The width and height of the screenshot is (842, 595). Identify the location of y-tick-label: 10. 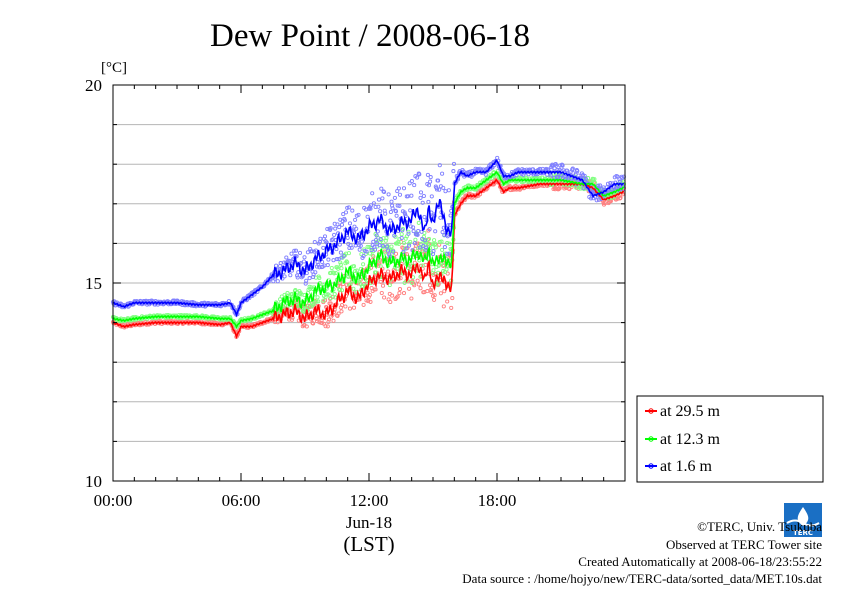
(93, 481).